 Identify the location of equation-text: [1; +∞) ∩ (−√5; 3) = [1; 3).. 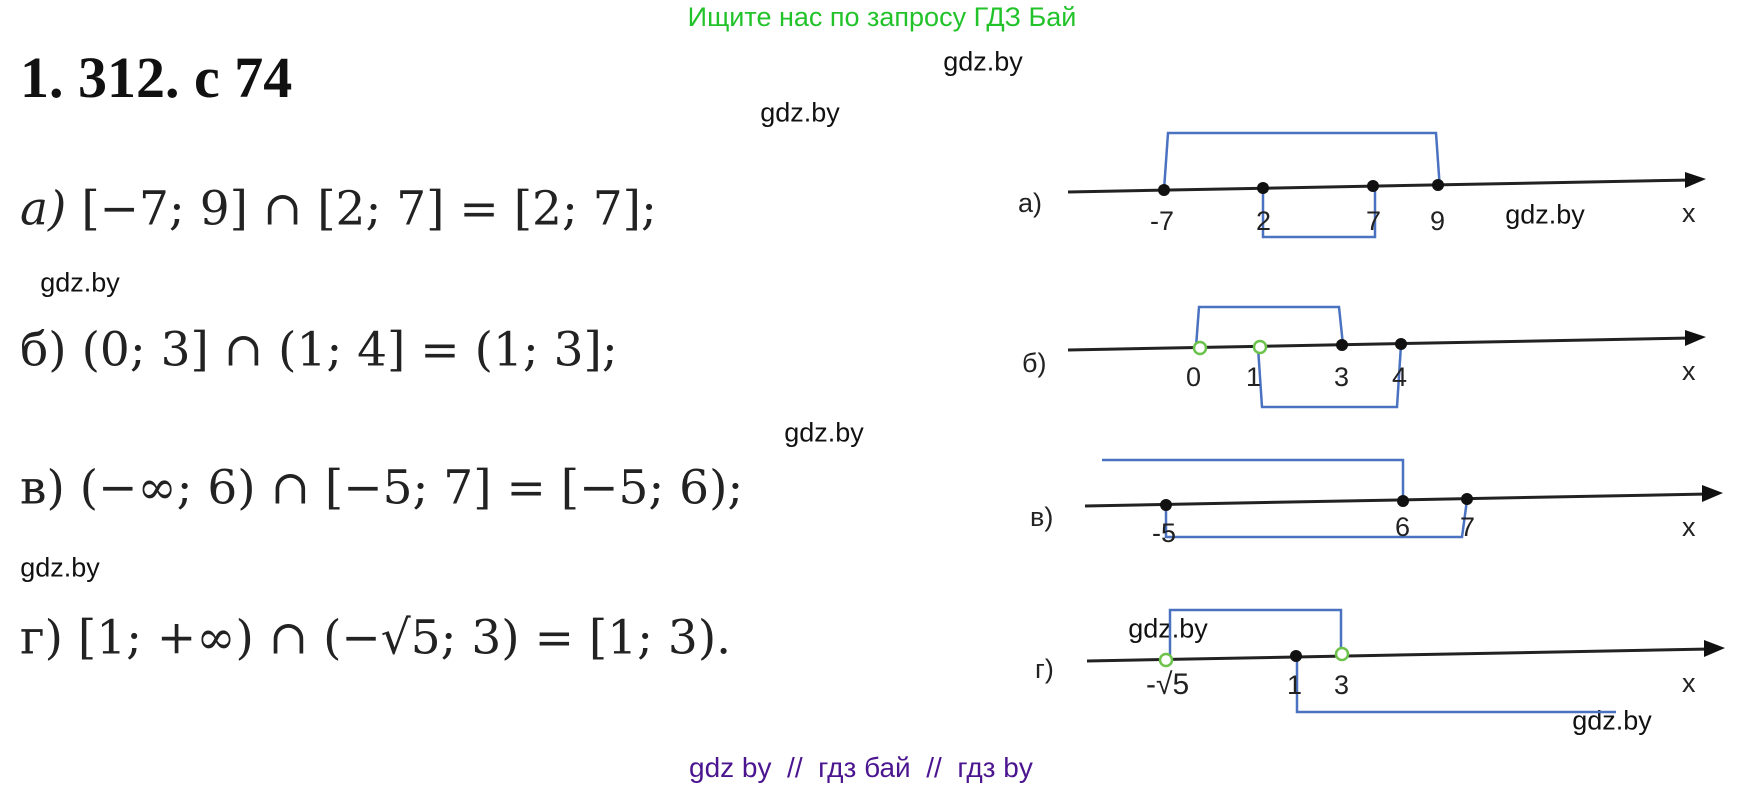
(404, 638).